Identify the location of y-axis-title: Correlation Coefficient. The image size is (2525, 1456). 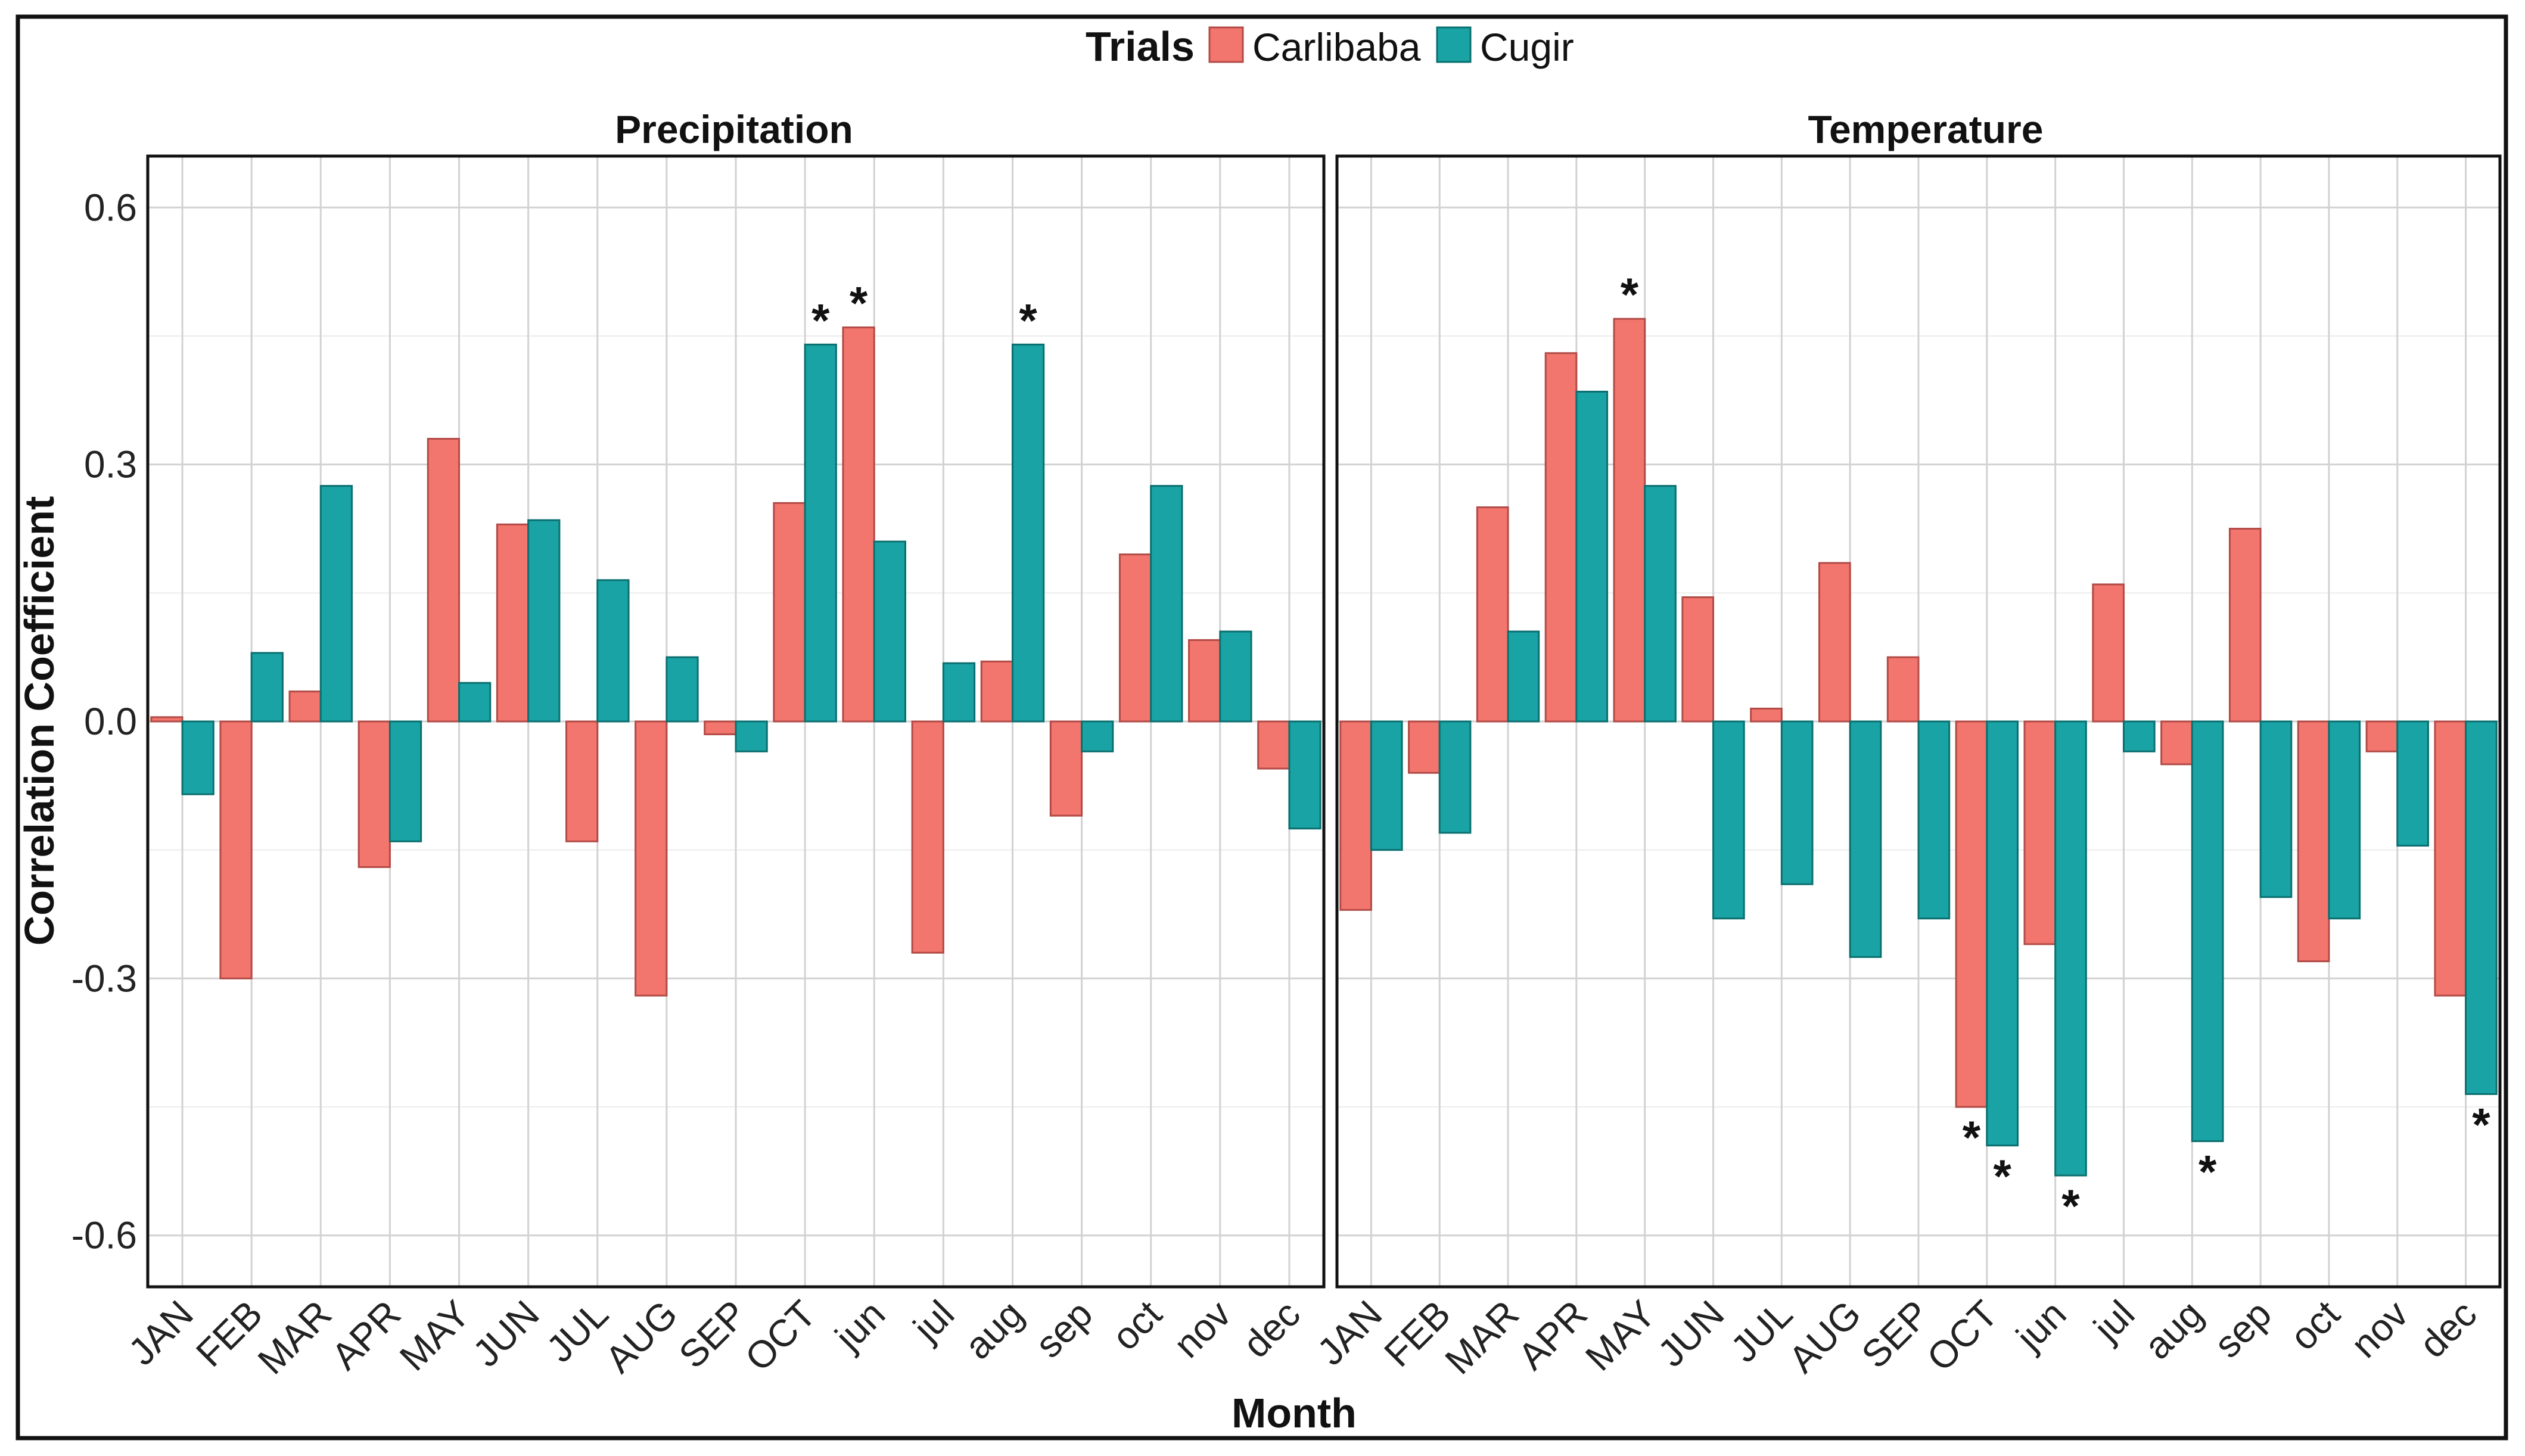
(39, 721).